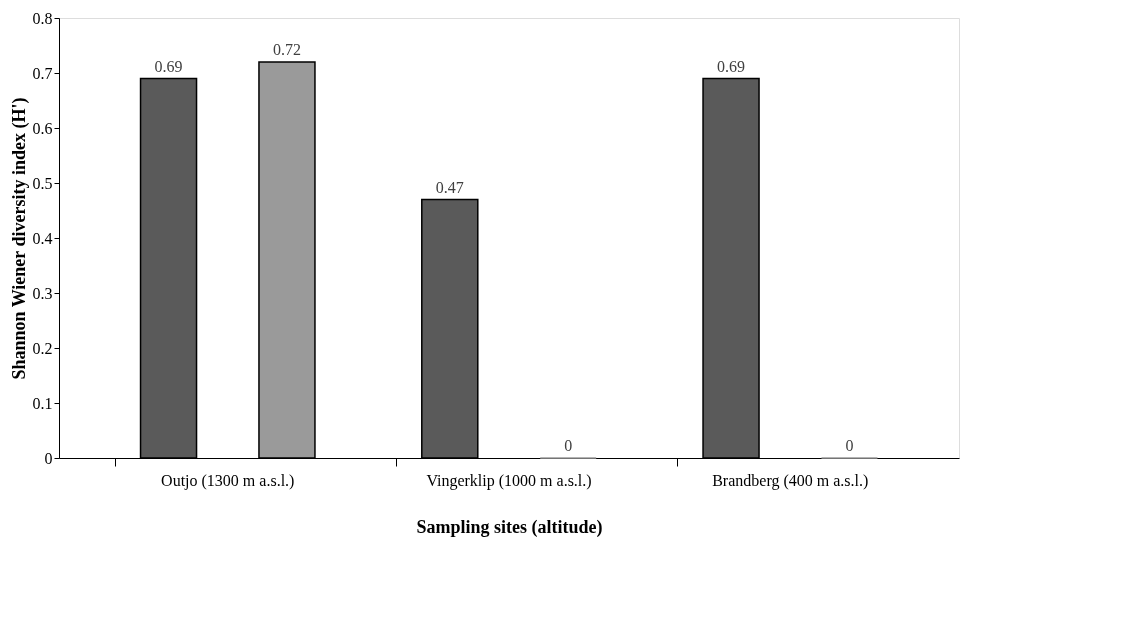 This screenshot has width=1135, height=626. I want to click on y-tick-label: 0.7, so click(42, 73).